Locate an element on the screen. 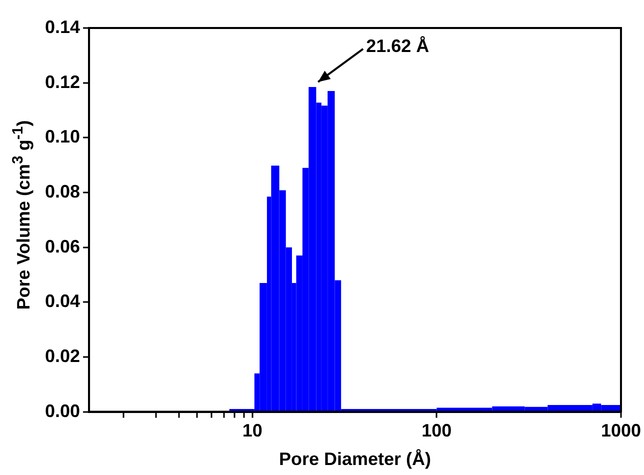 This screenshot has height=475, width=644. y-tick-label: 0.00 is located at coordinates (62, 410).